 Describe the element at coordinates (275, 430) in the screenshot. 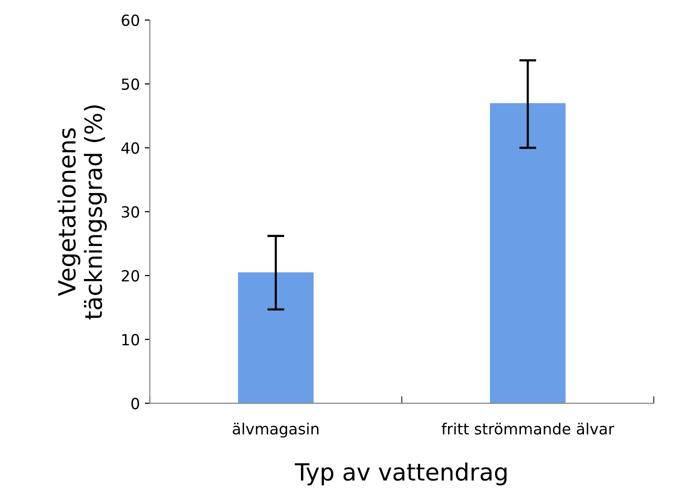

I see `x-tick-label: älvmagasin` at that location.